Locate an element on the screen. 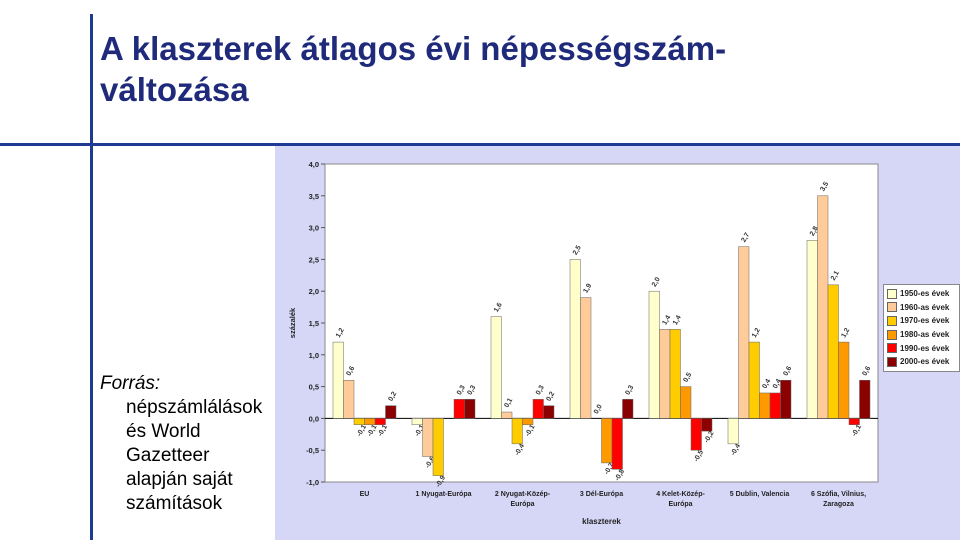 The height and width of the screenshot is (540, 960). legend-item: 1970-es évek is located at coordinates (921, 321).